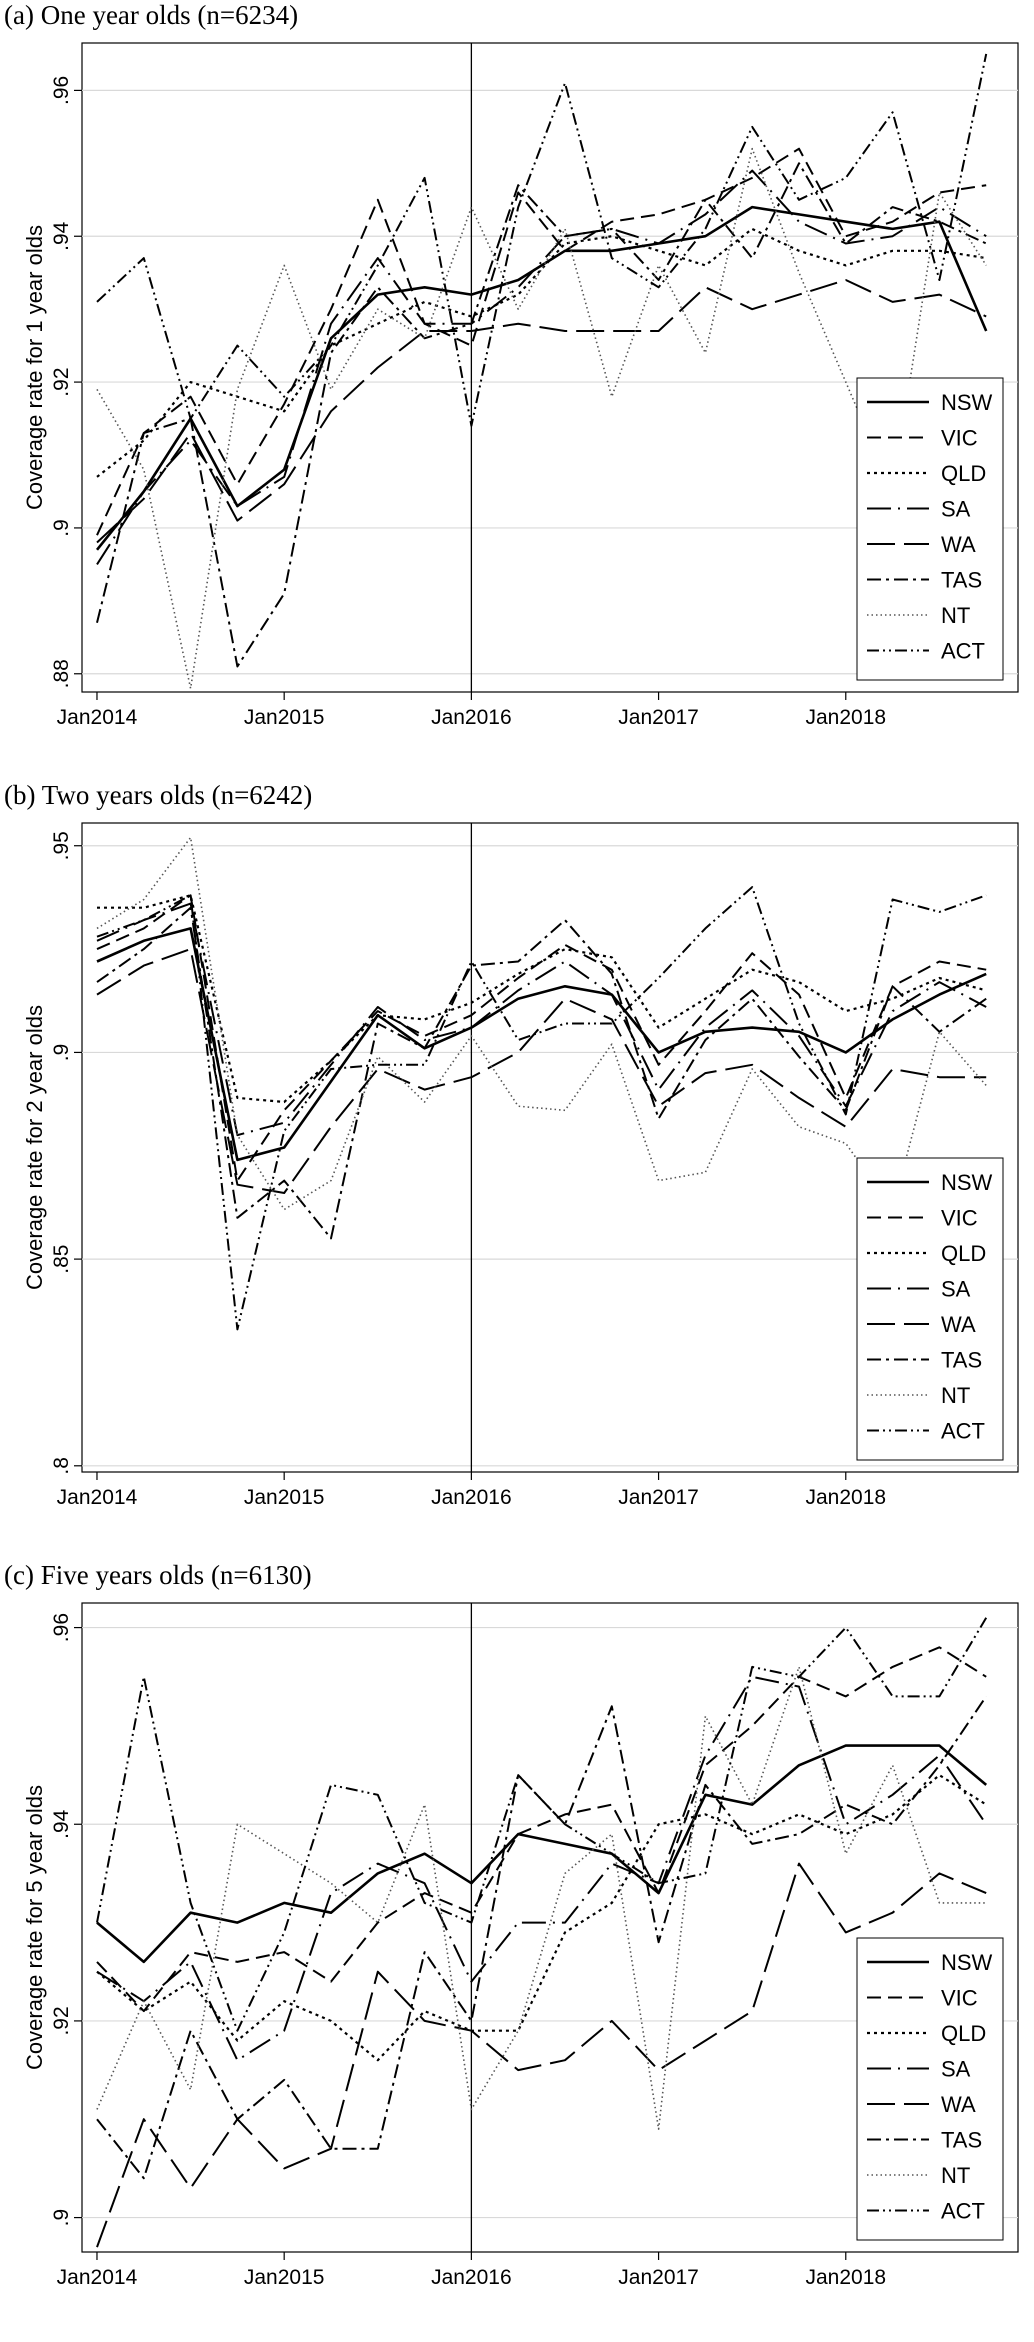 The image size is (1034, 2342). I want to click on chart-title: (b) Two years olds (n=6242), so click(158, 795).